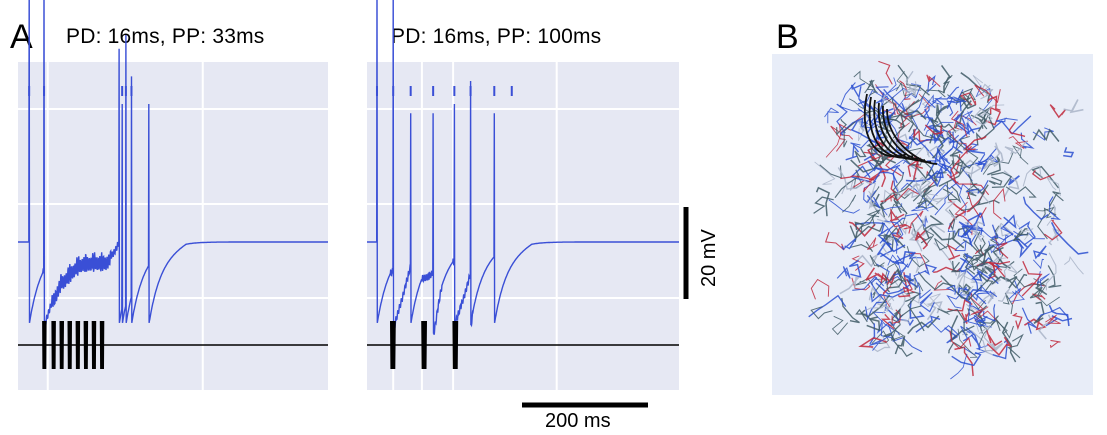 This screenshot has height=435, width=1107. What do you see at coordinates (165, 36) in the screenshot?
I see `trace-1-title: PD: 16ms, PP: 33ms` at bounding box center [165, 36].